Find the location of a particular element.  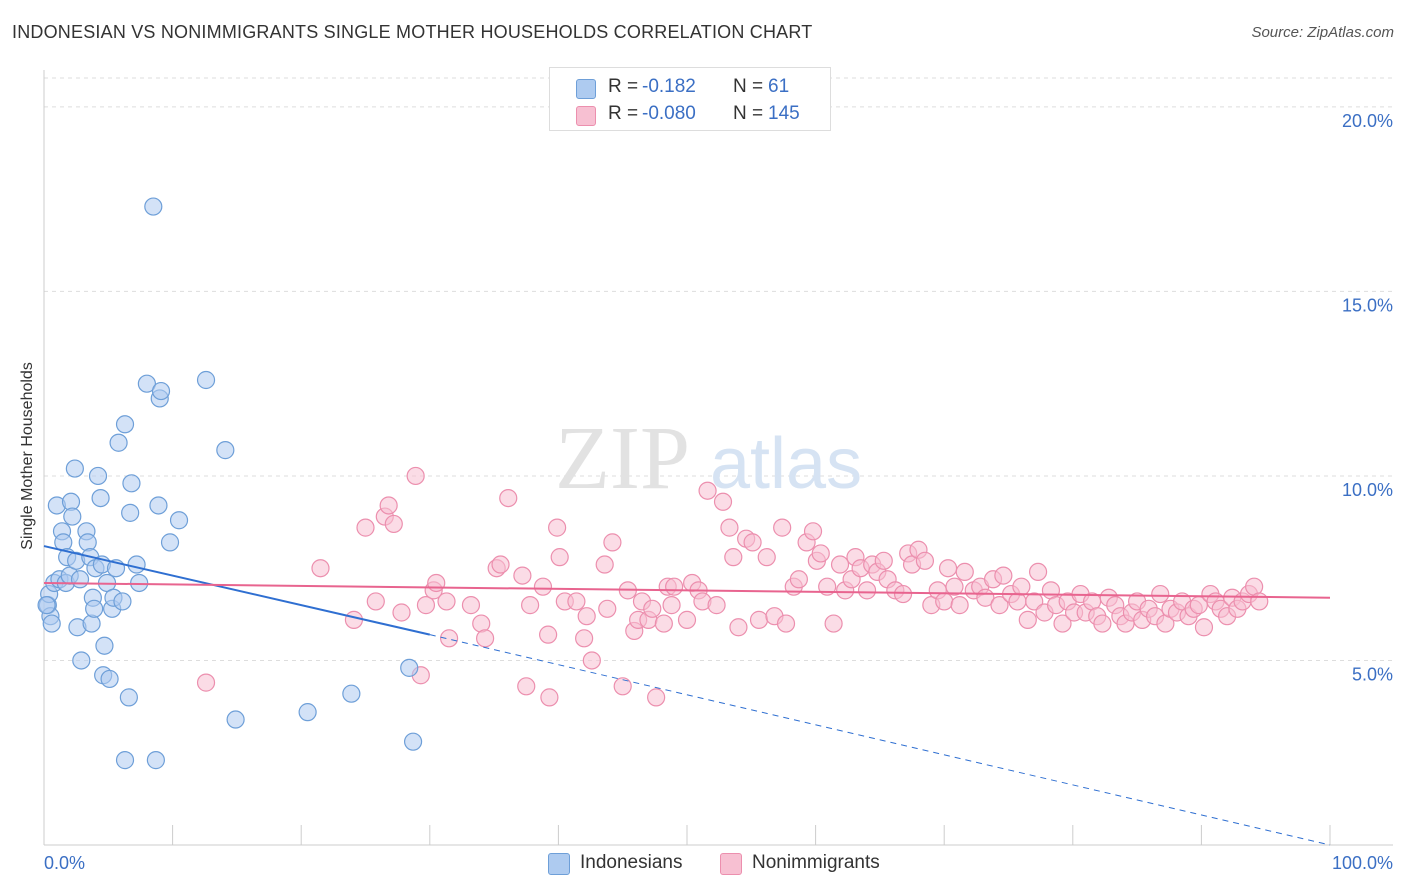

legend-n-value: 61 is located at coordinates (779, 86).